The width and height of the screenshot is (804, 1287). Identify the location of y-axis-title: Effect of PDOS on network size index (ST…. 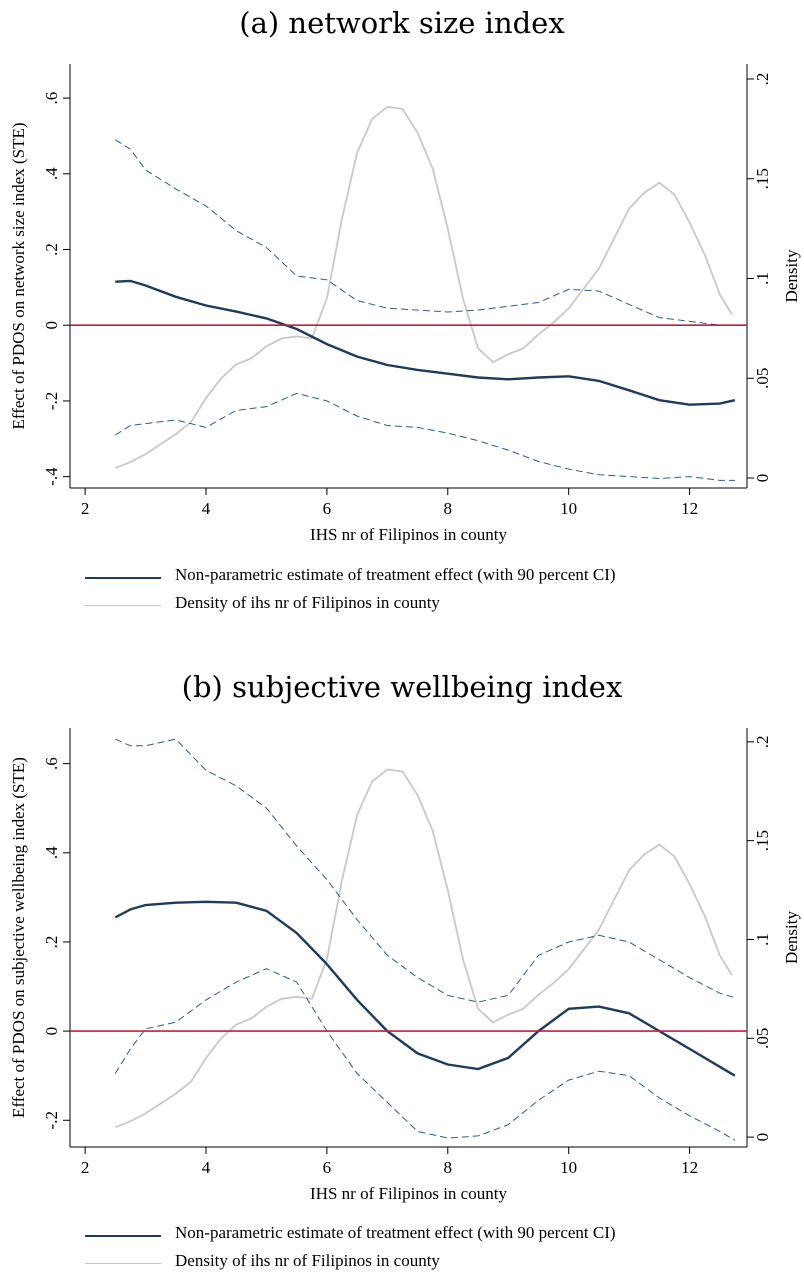
(18, 275).